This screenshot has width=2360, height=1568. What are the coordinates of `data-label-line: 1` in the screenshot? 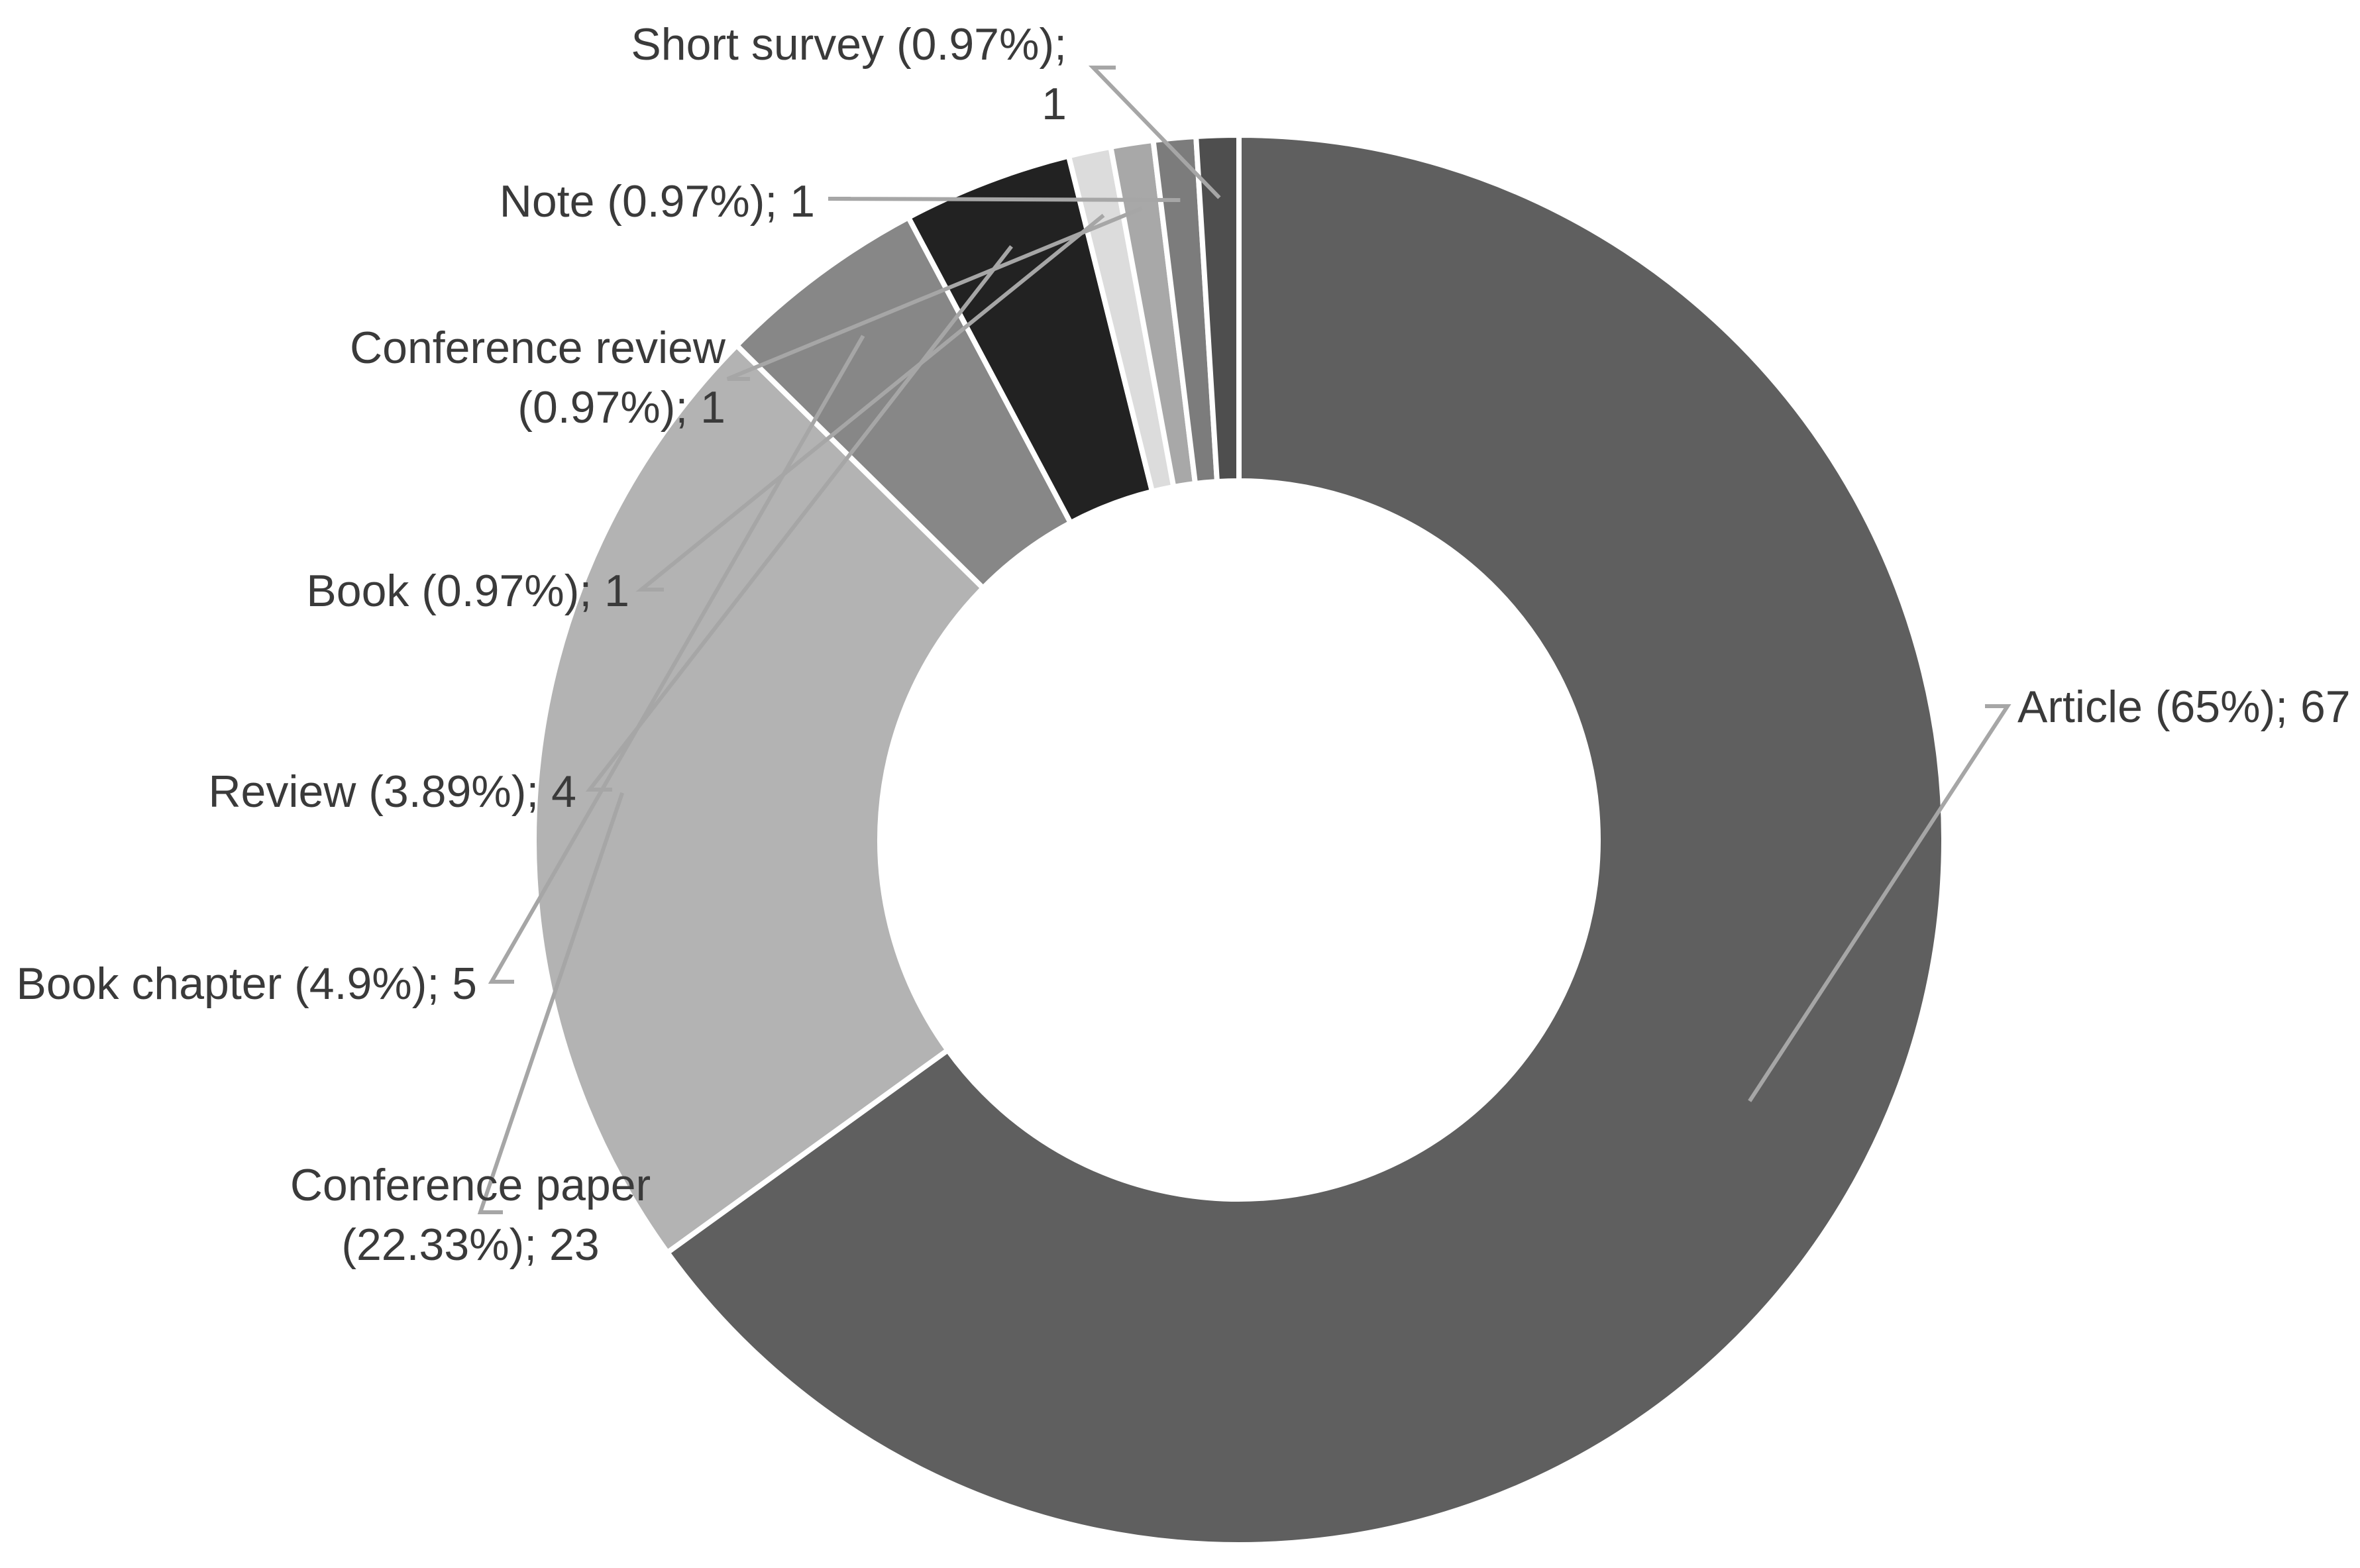 It's located at (1054, 104).